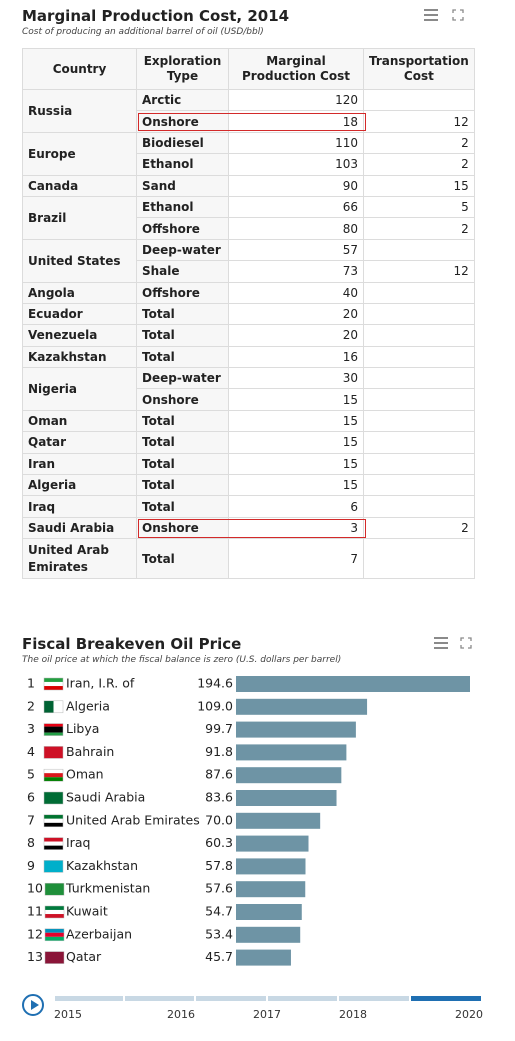 This screenshot has width=515, height=1041. Describe the element at coordinates (31, 842) in the screenshot. I see `rank-label: 8` at that location.